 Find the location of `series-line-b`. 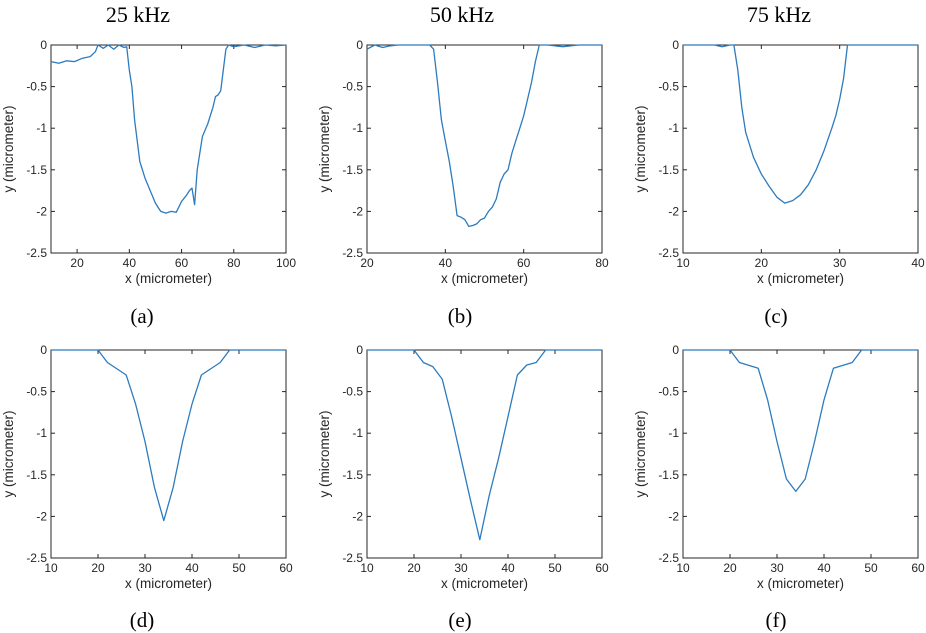

series-line-b is located at coordinates (484, 136).